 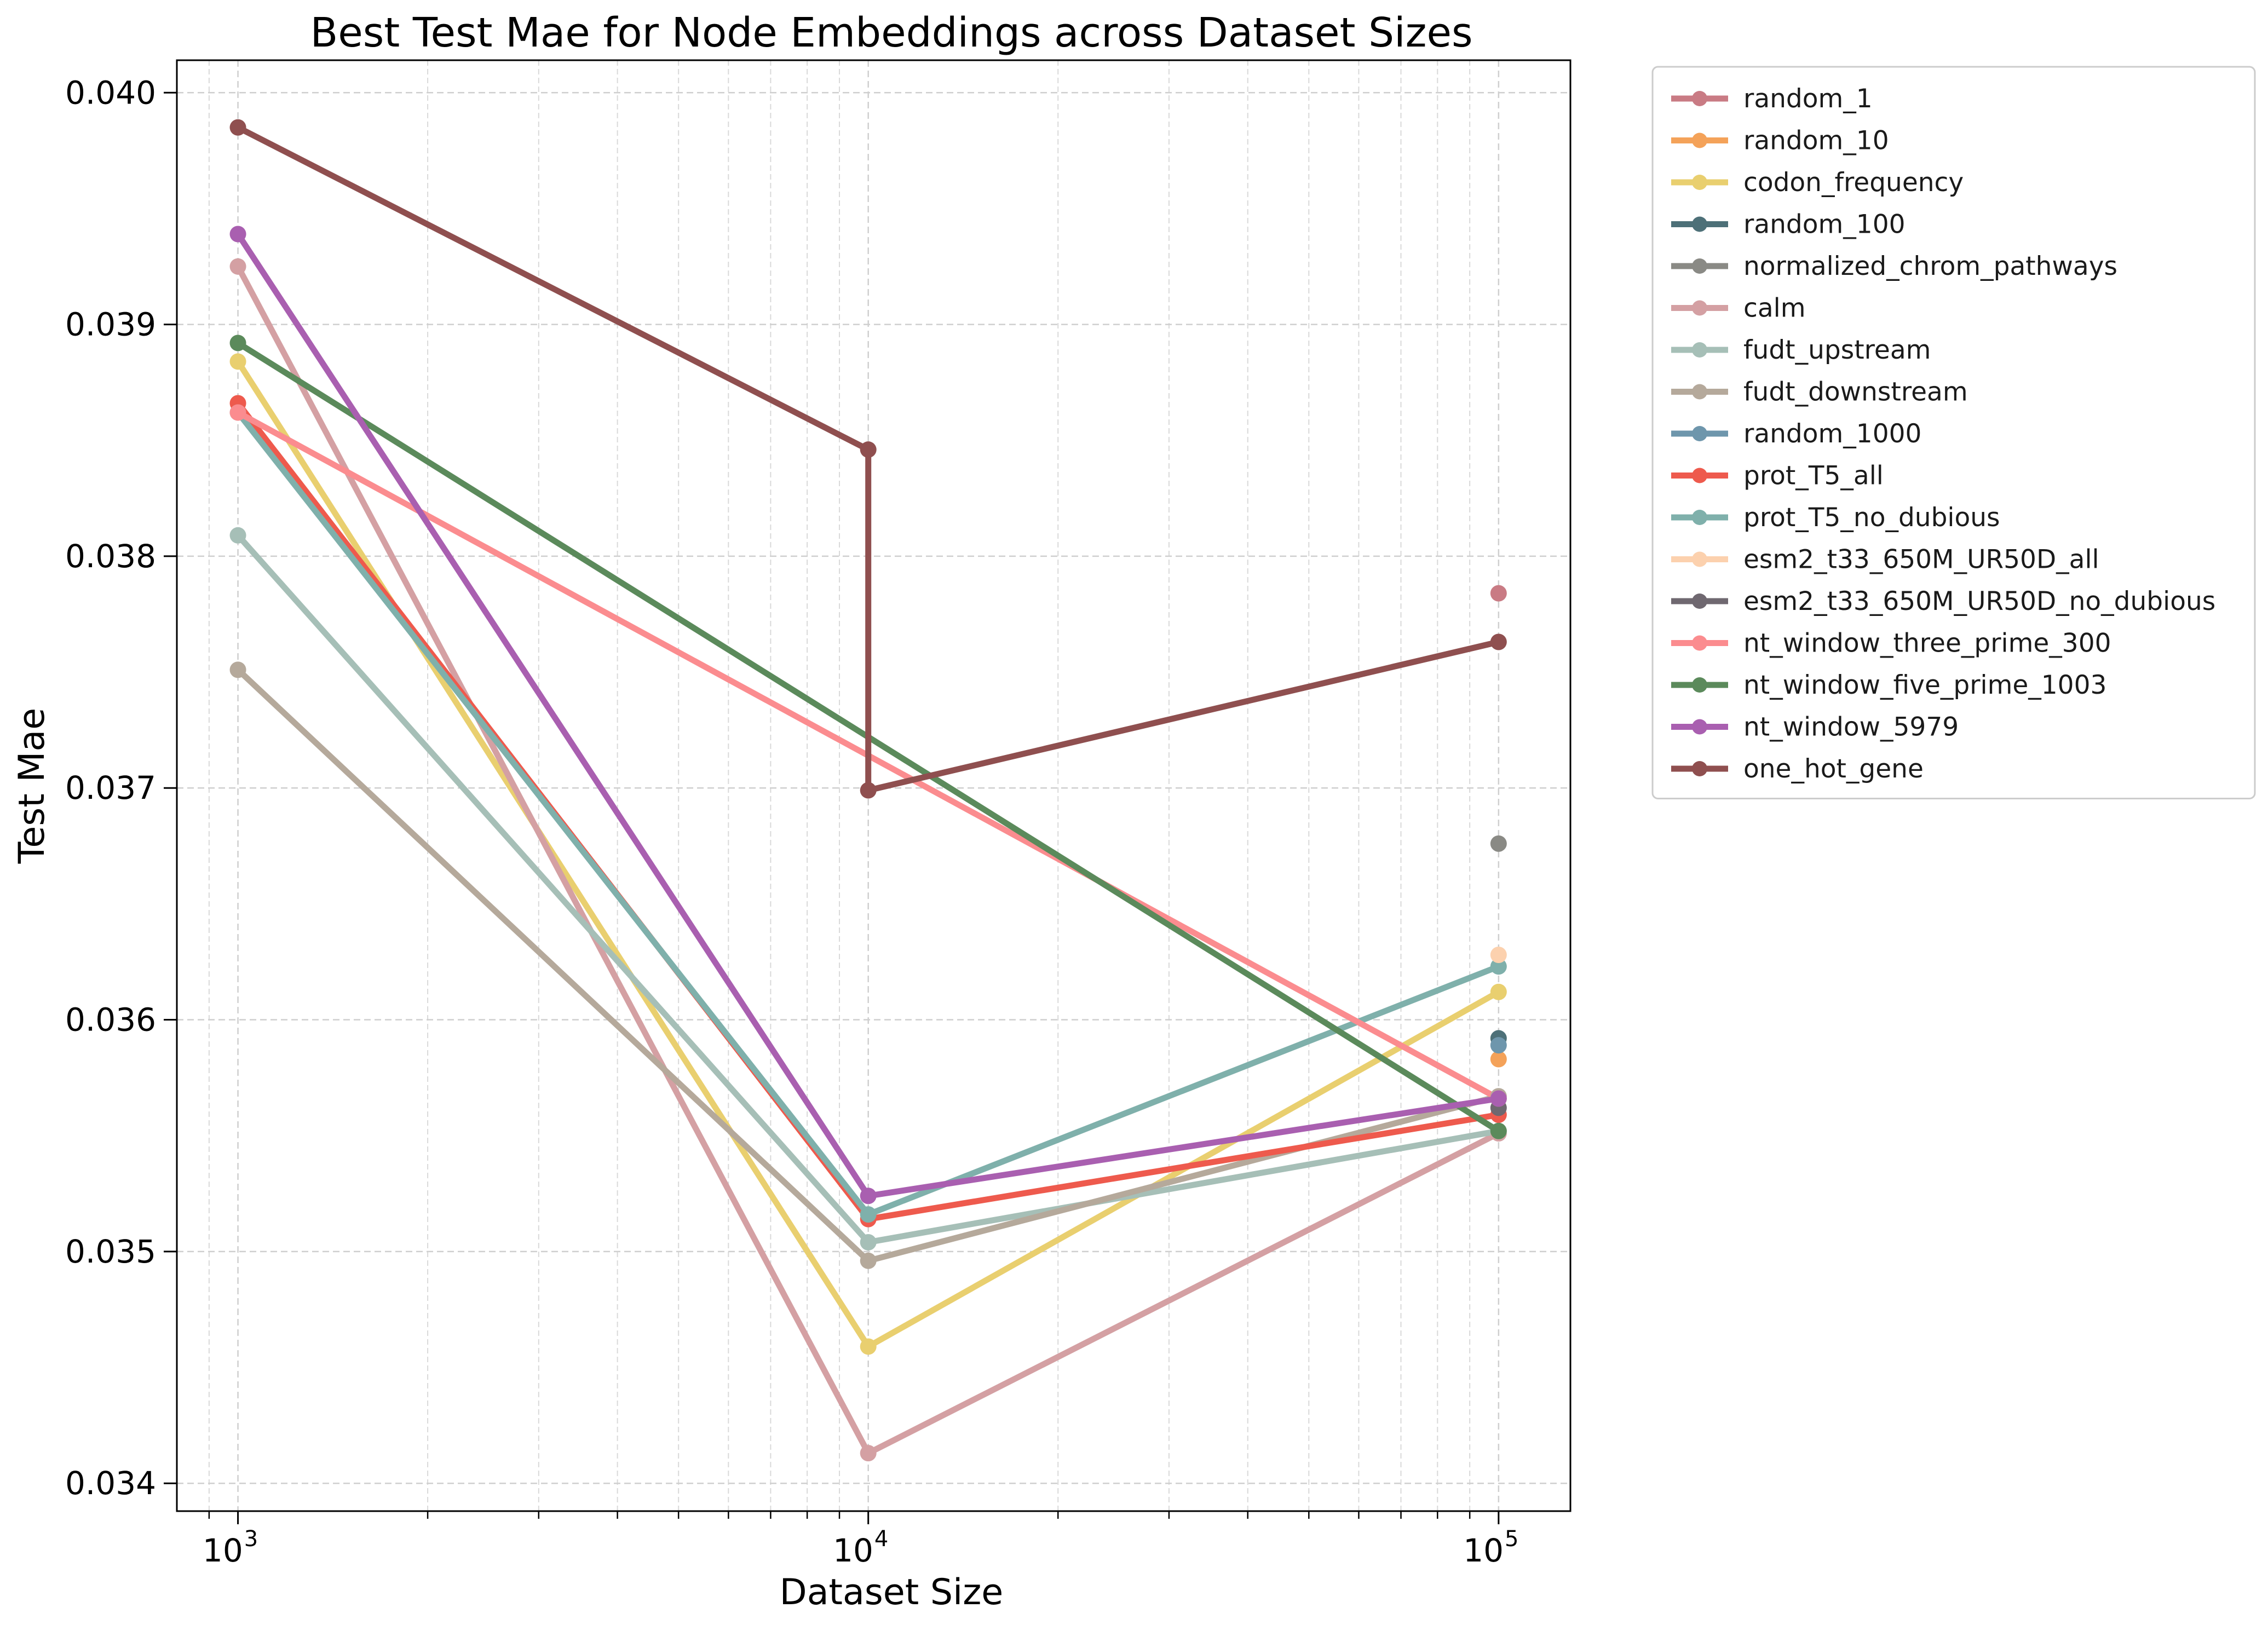 I want to click on legend-marker-esm2-t33-650m-ur50d-no-dubious, so click(x=1699, y=601).